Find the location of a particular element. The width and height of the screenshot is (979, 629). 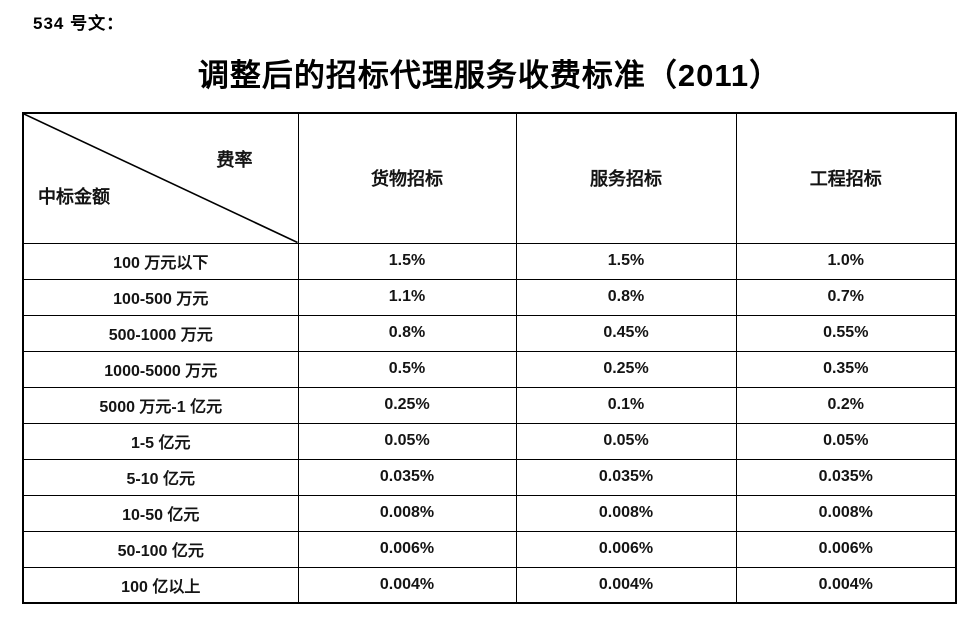

rate-cell: 0.7% is located at coordinates (846, 297).